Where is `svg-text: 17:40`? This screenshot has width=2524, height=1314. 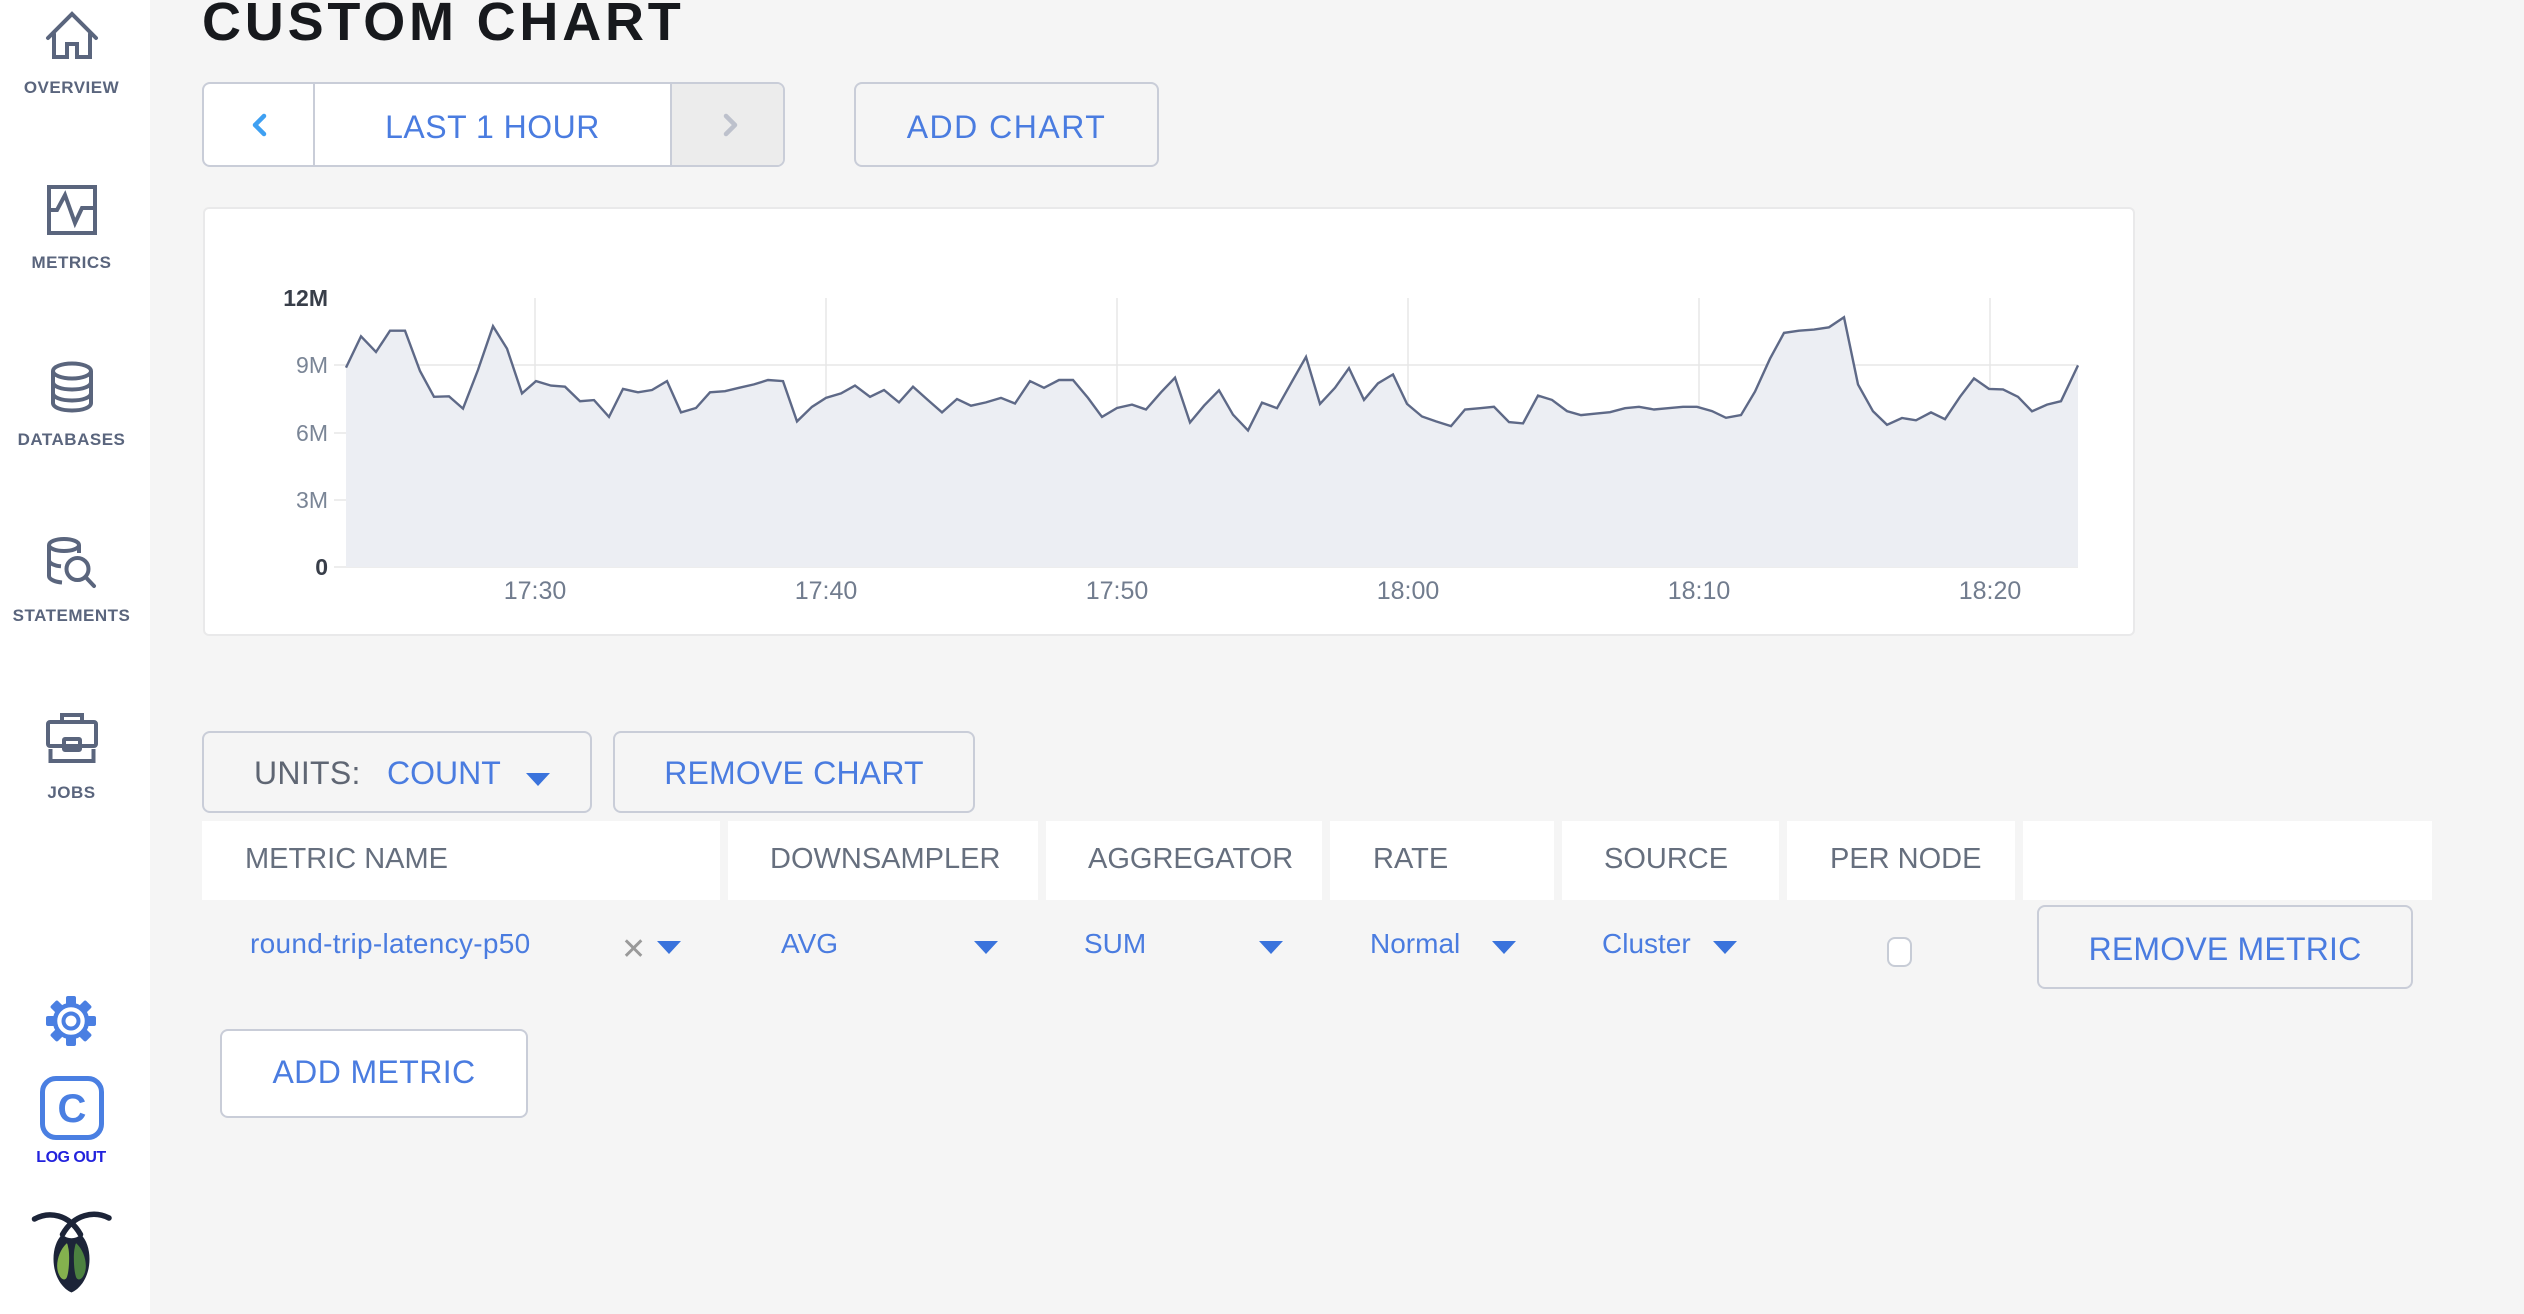
svg-text: 17:40 is located at coordinates (826, 591).